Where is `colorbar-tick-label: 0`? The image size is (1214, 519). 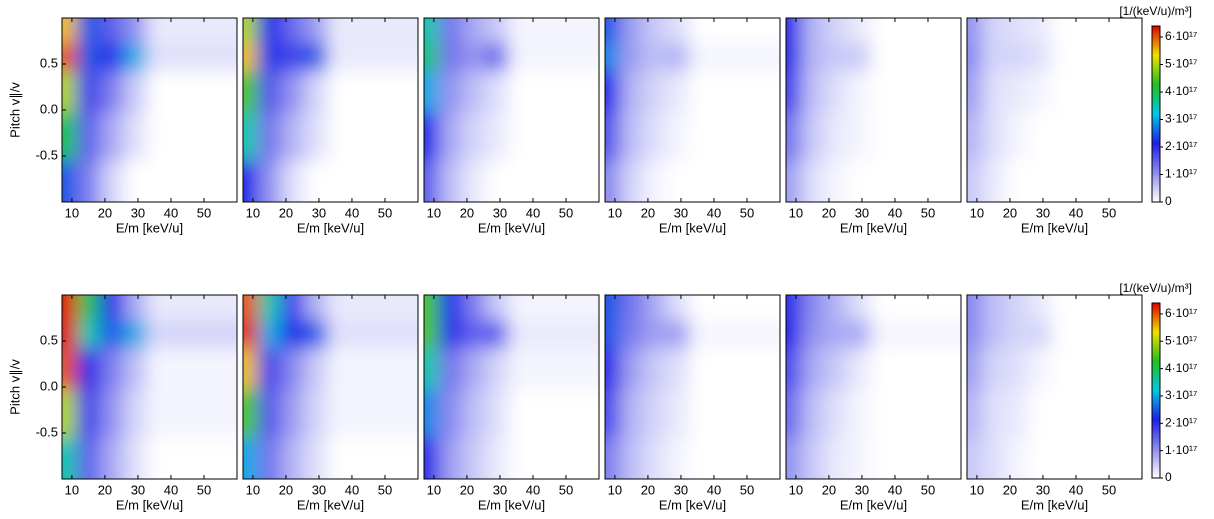
colorbar-tick-label: 0 is located at coordinates (1168, 201).